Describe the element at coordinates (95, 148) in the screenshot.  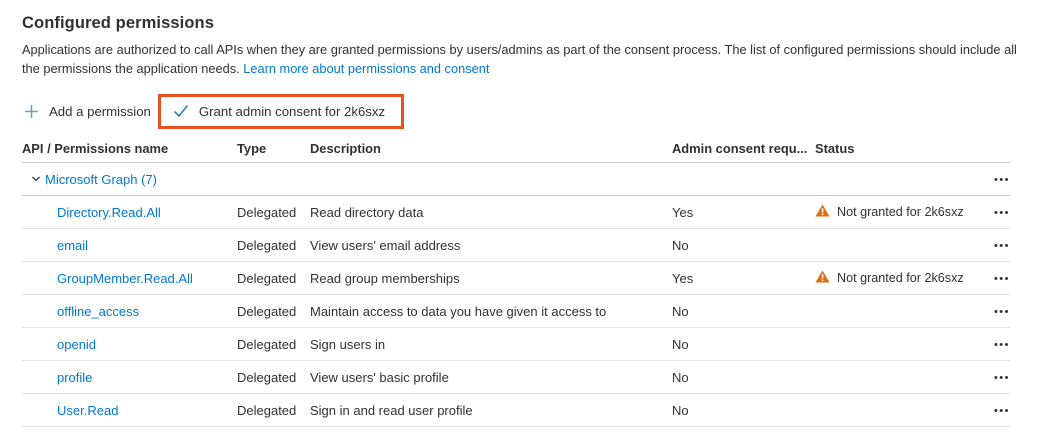
I see `header-api-permissions-name: API / Permissions name` at that location.